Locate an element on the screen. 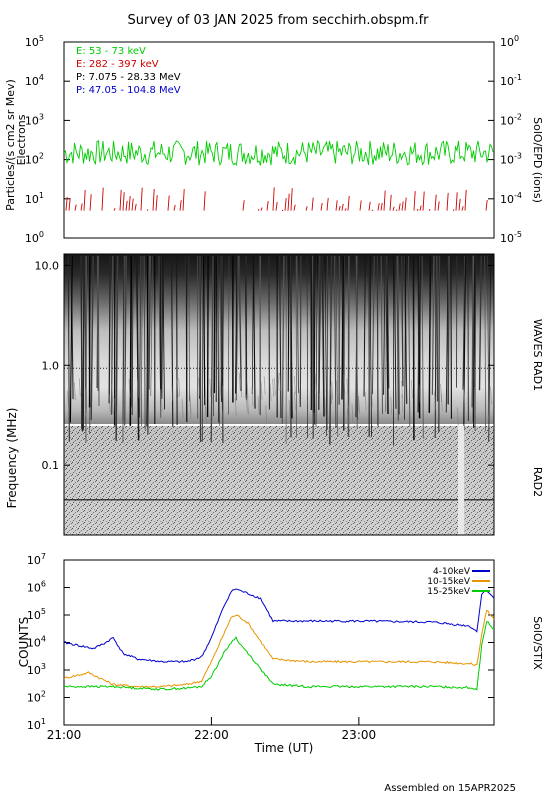 The height and width of the screenshot is (800, 550). stix-legend-label: 10-15keV is located at coordinates (449, 582).